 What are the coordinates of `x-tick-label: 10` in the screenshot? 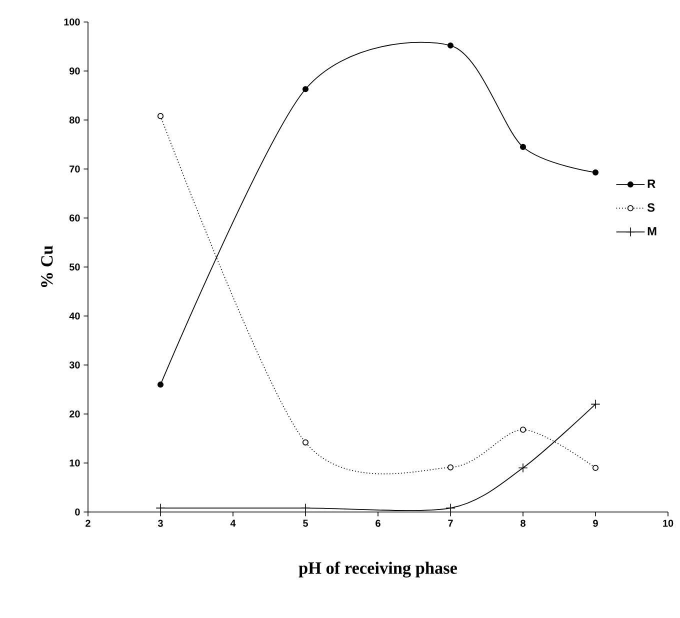 It's located at (668, 523).